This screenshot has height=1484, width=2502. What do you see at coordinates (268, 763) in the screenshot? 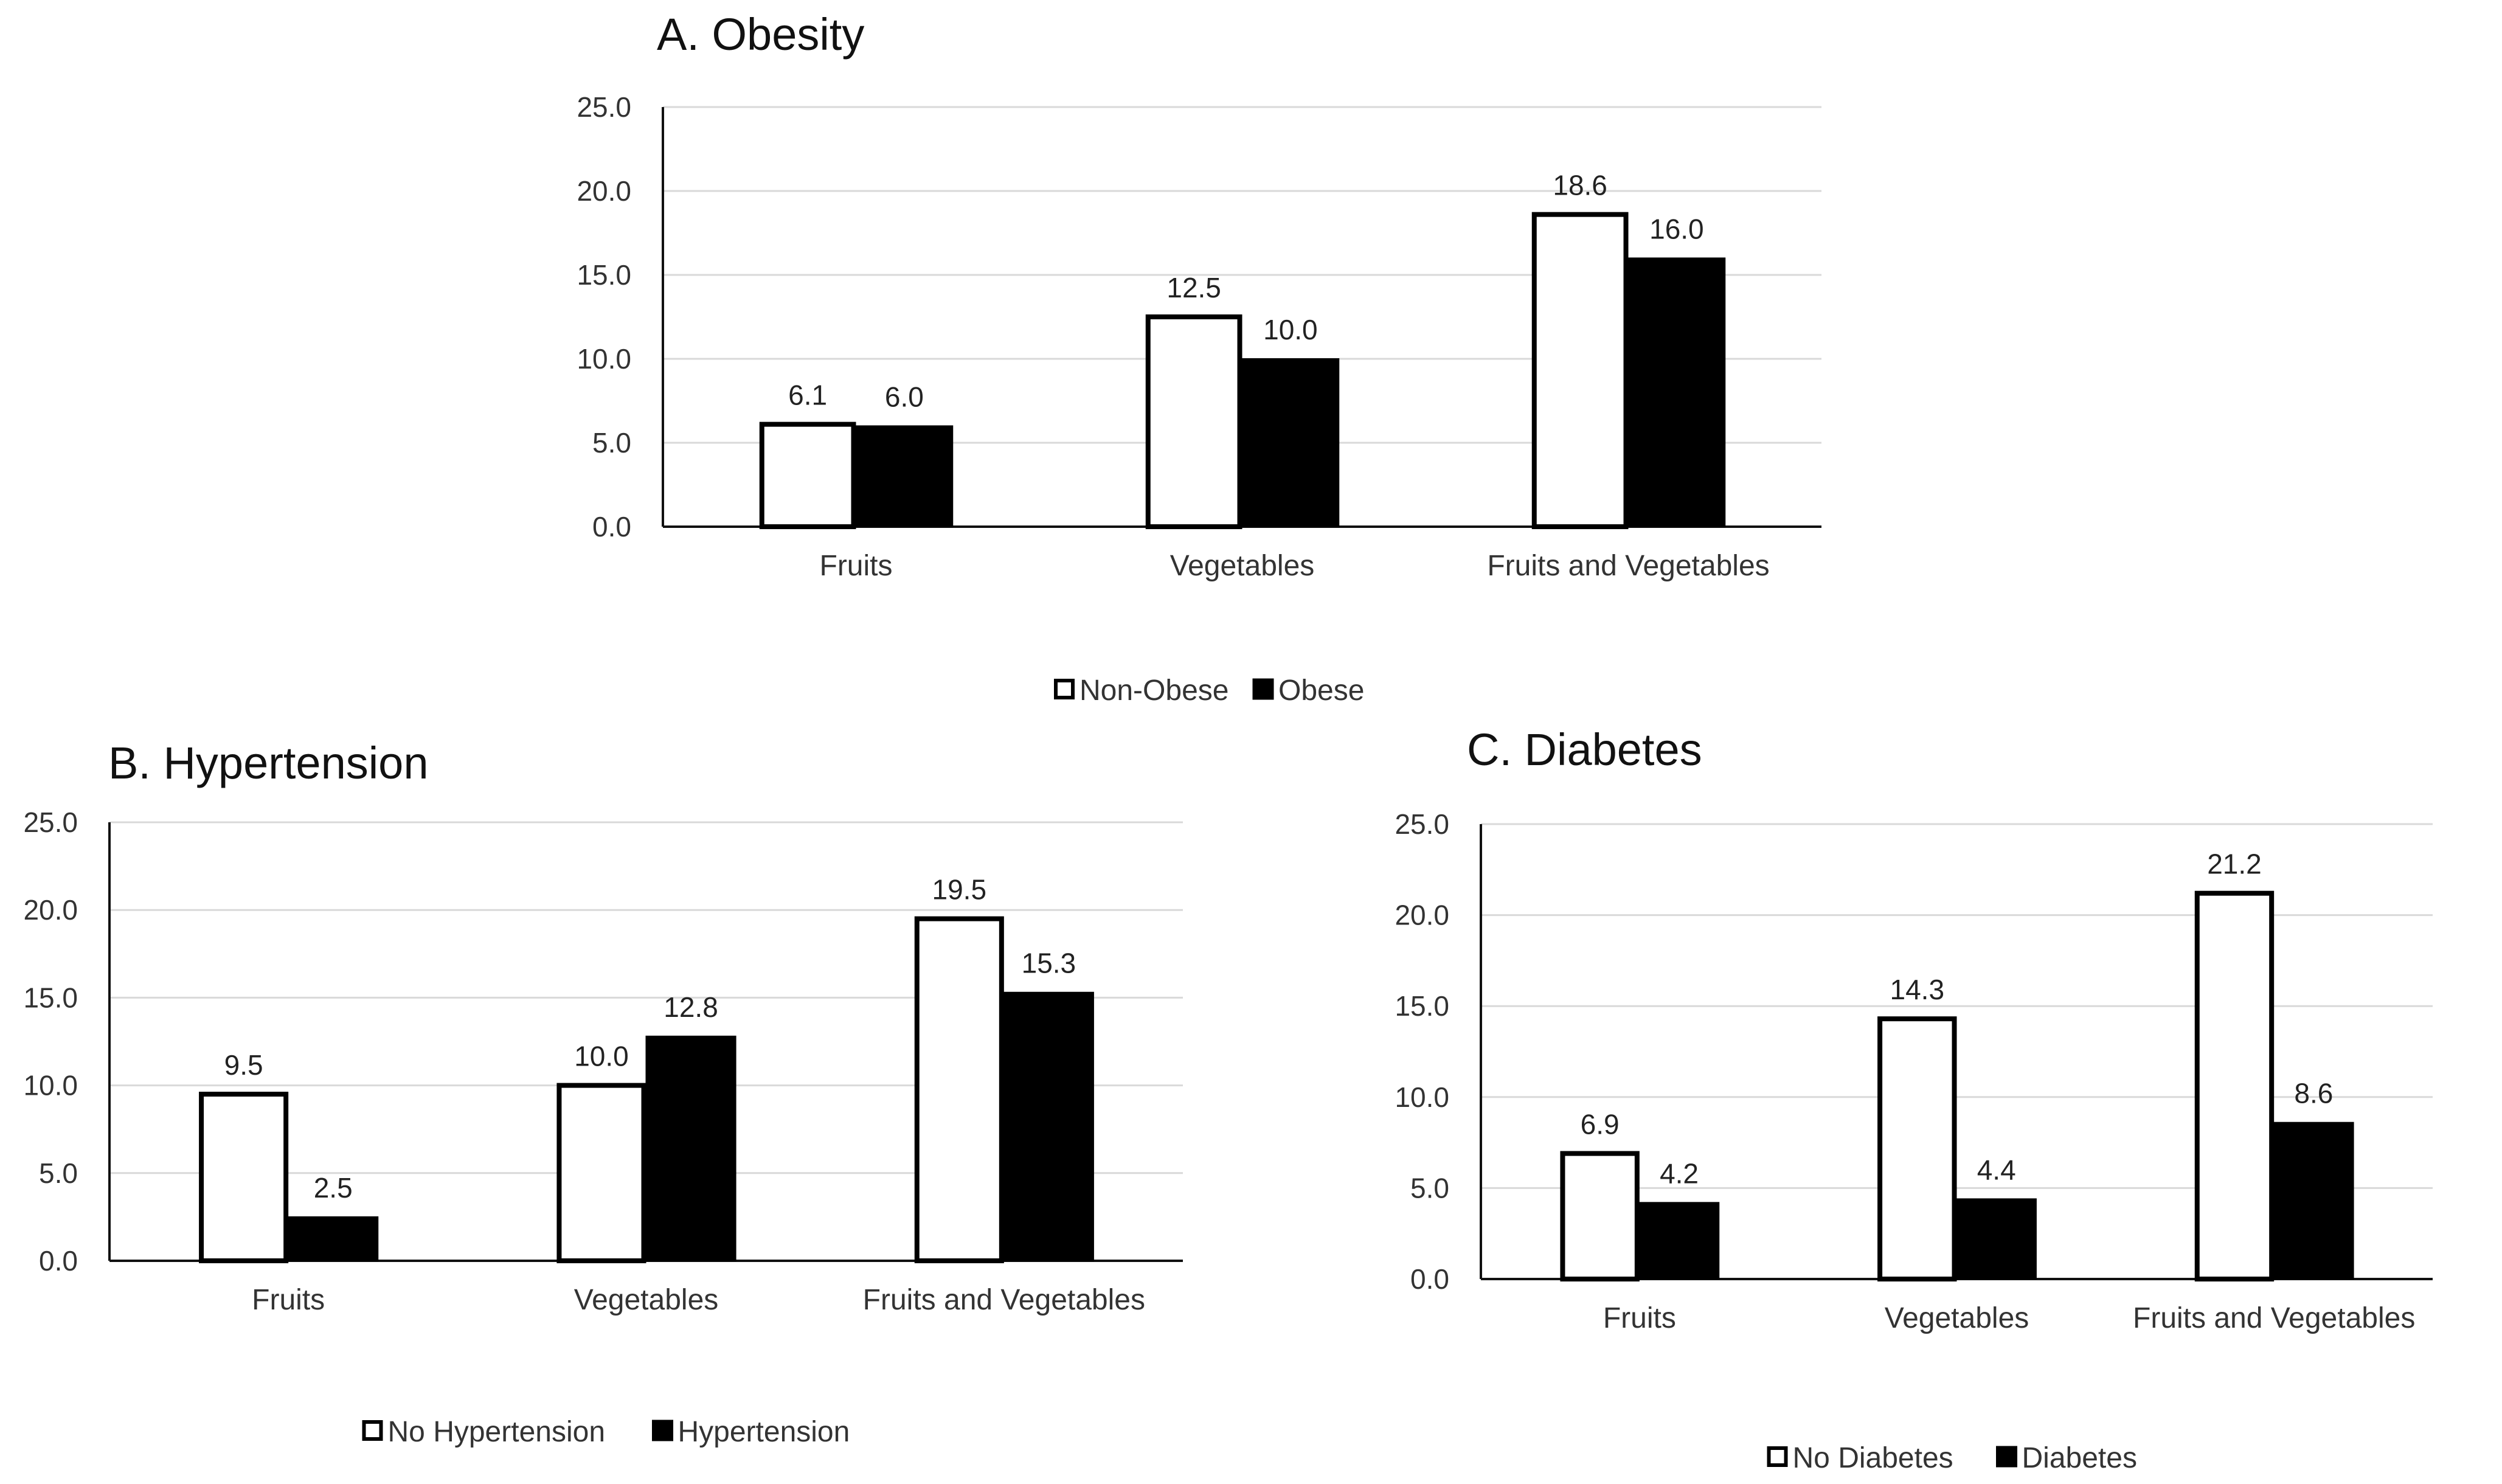
I see `chart-title: B. Hypertension` at bounding box center [268, 763].